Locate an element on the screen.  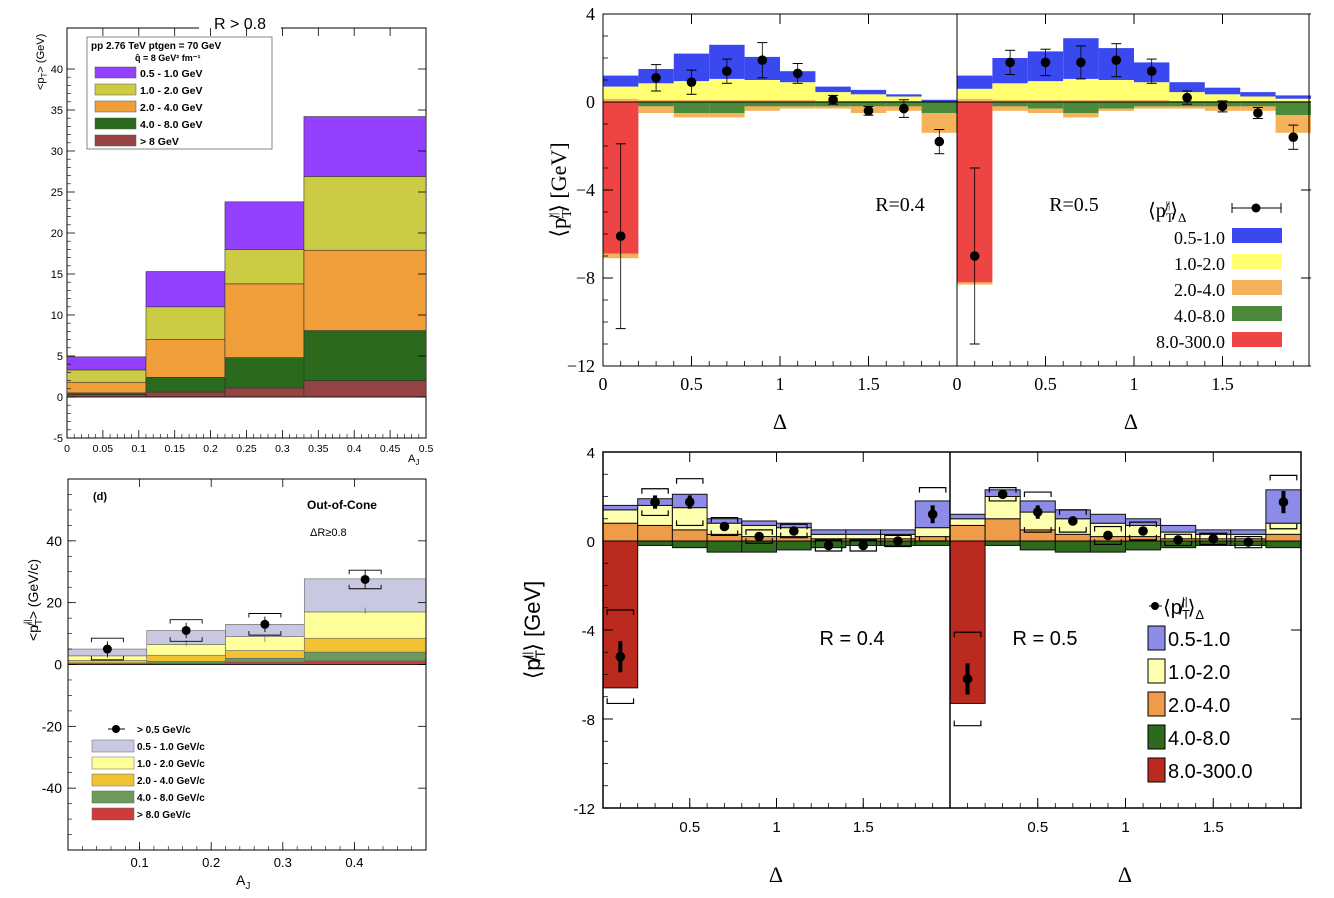
chart-b-xtick-label: 1.5 is located at coordinates (1222, 384).